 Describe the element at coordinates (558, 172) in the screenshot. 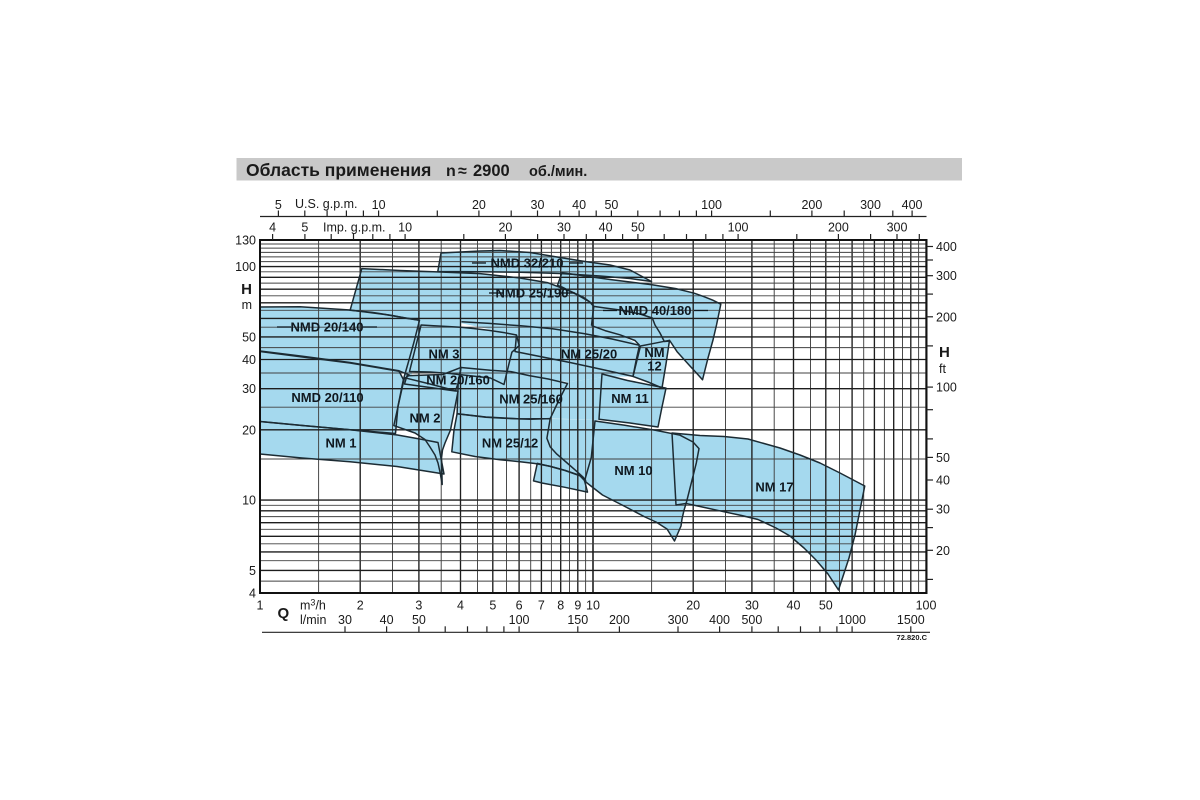

I see `svg-text: об./мин.` at that location.